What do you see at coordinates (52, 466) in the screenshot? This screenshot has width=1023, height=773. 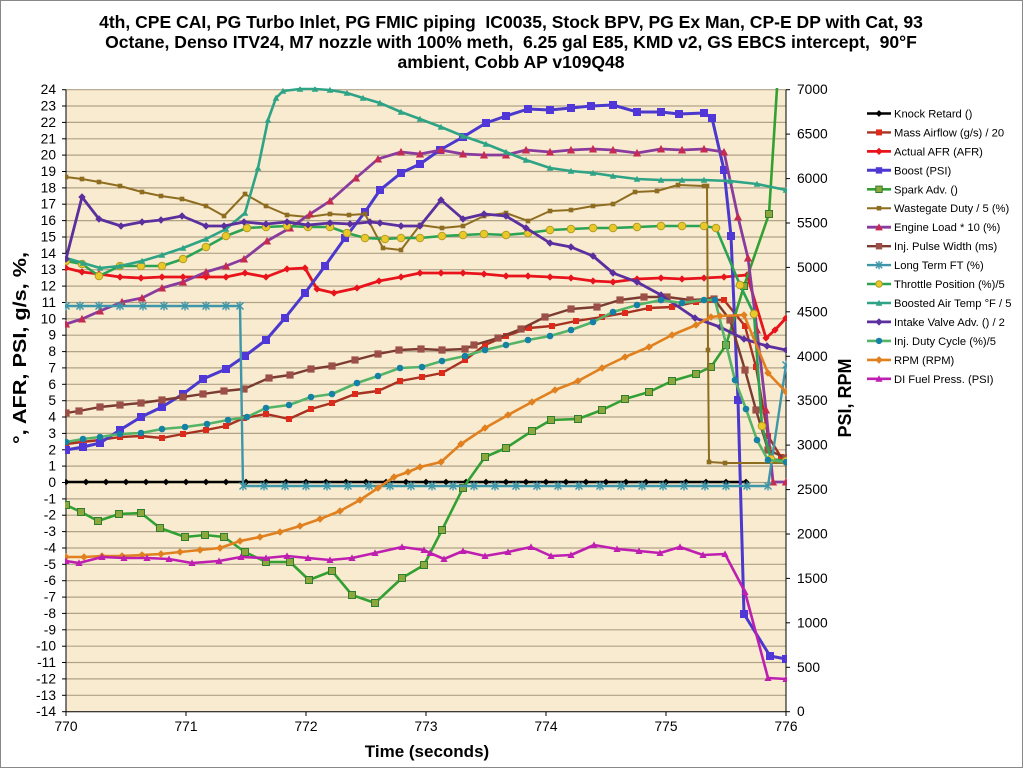 I see `svg-text: 1` at bounding box center [52, 466].